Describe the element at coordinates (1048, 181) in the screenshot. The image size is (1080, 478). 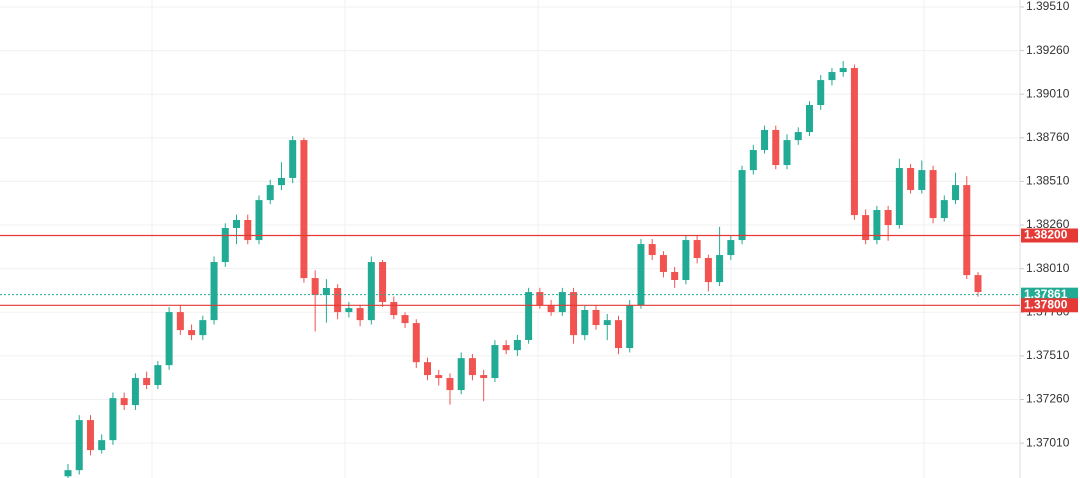
I see `y-tick-label: 1.38510` at that location.